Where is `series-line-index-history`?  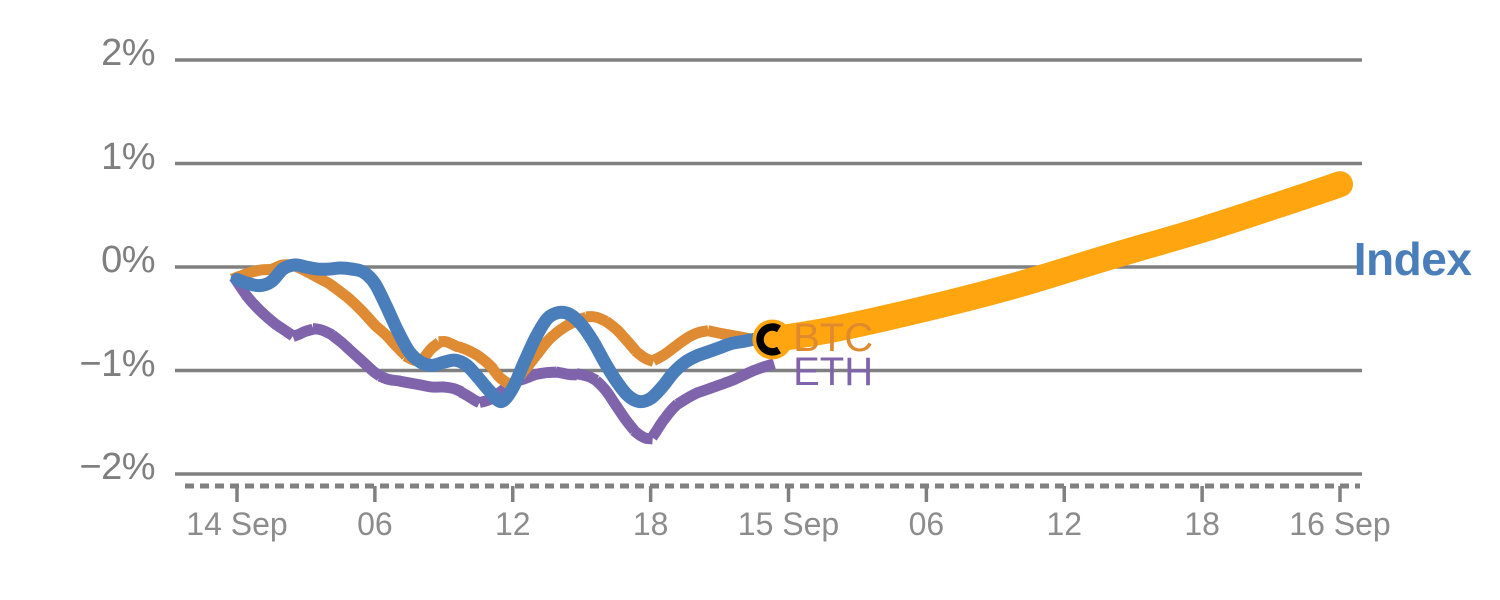
series-line-index-history is located at coordinates (504, 333).